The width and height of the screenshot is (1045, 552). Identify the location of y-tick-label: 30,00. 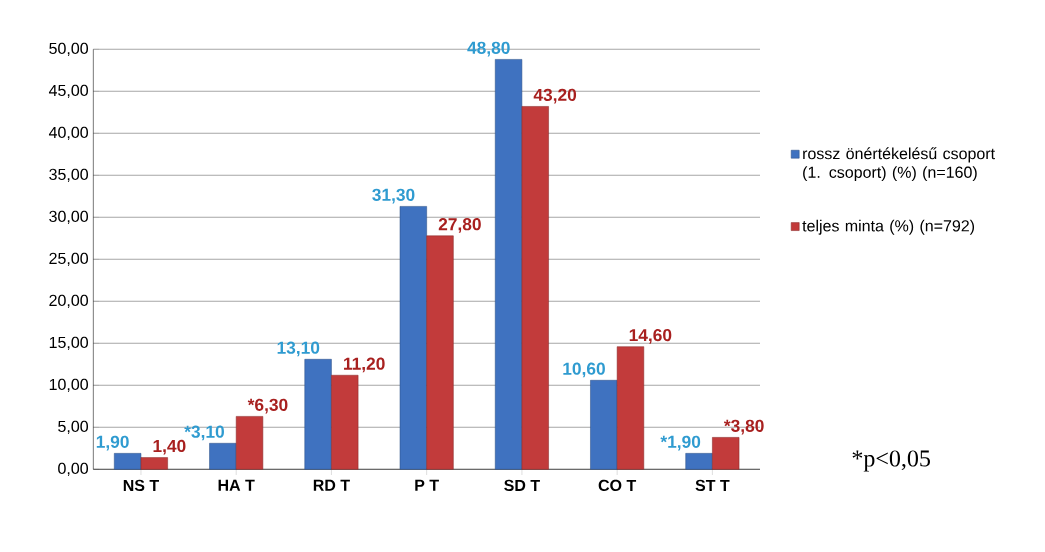
(69, 217).